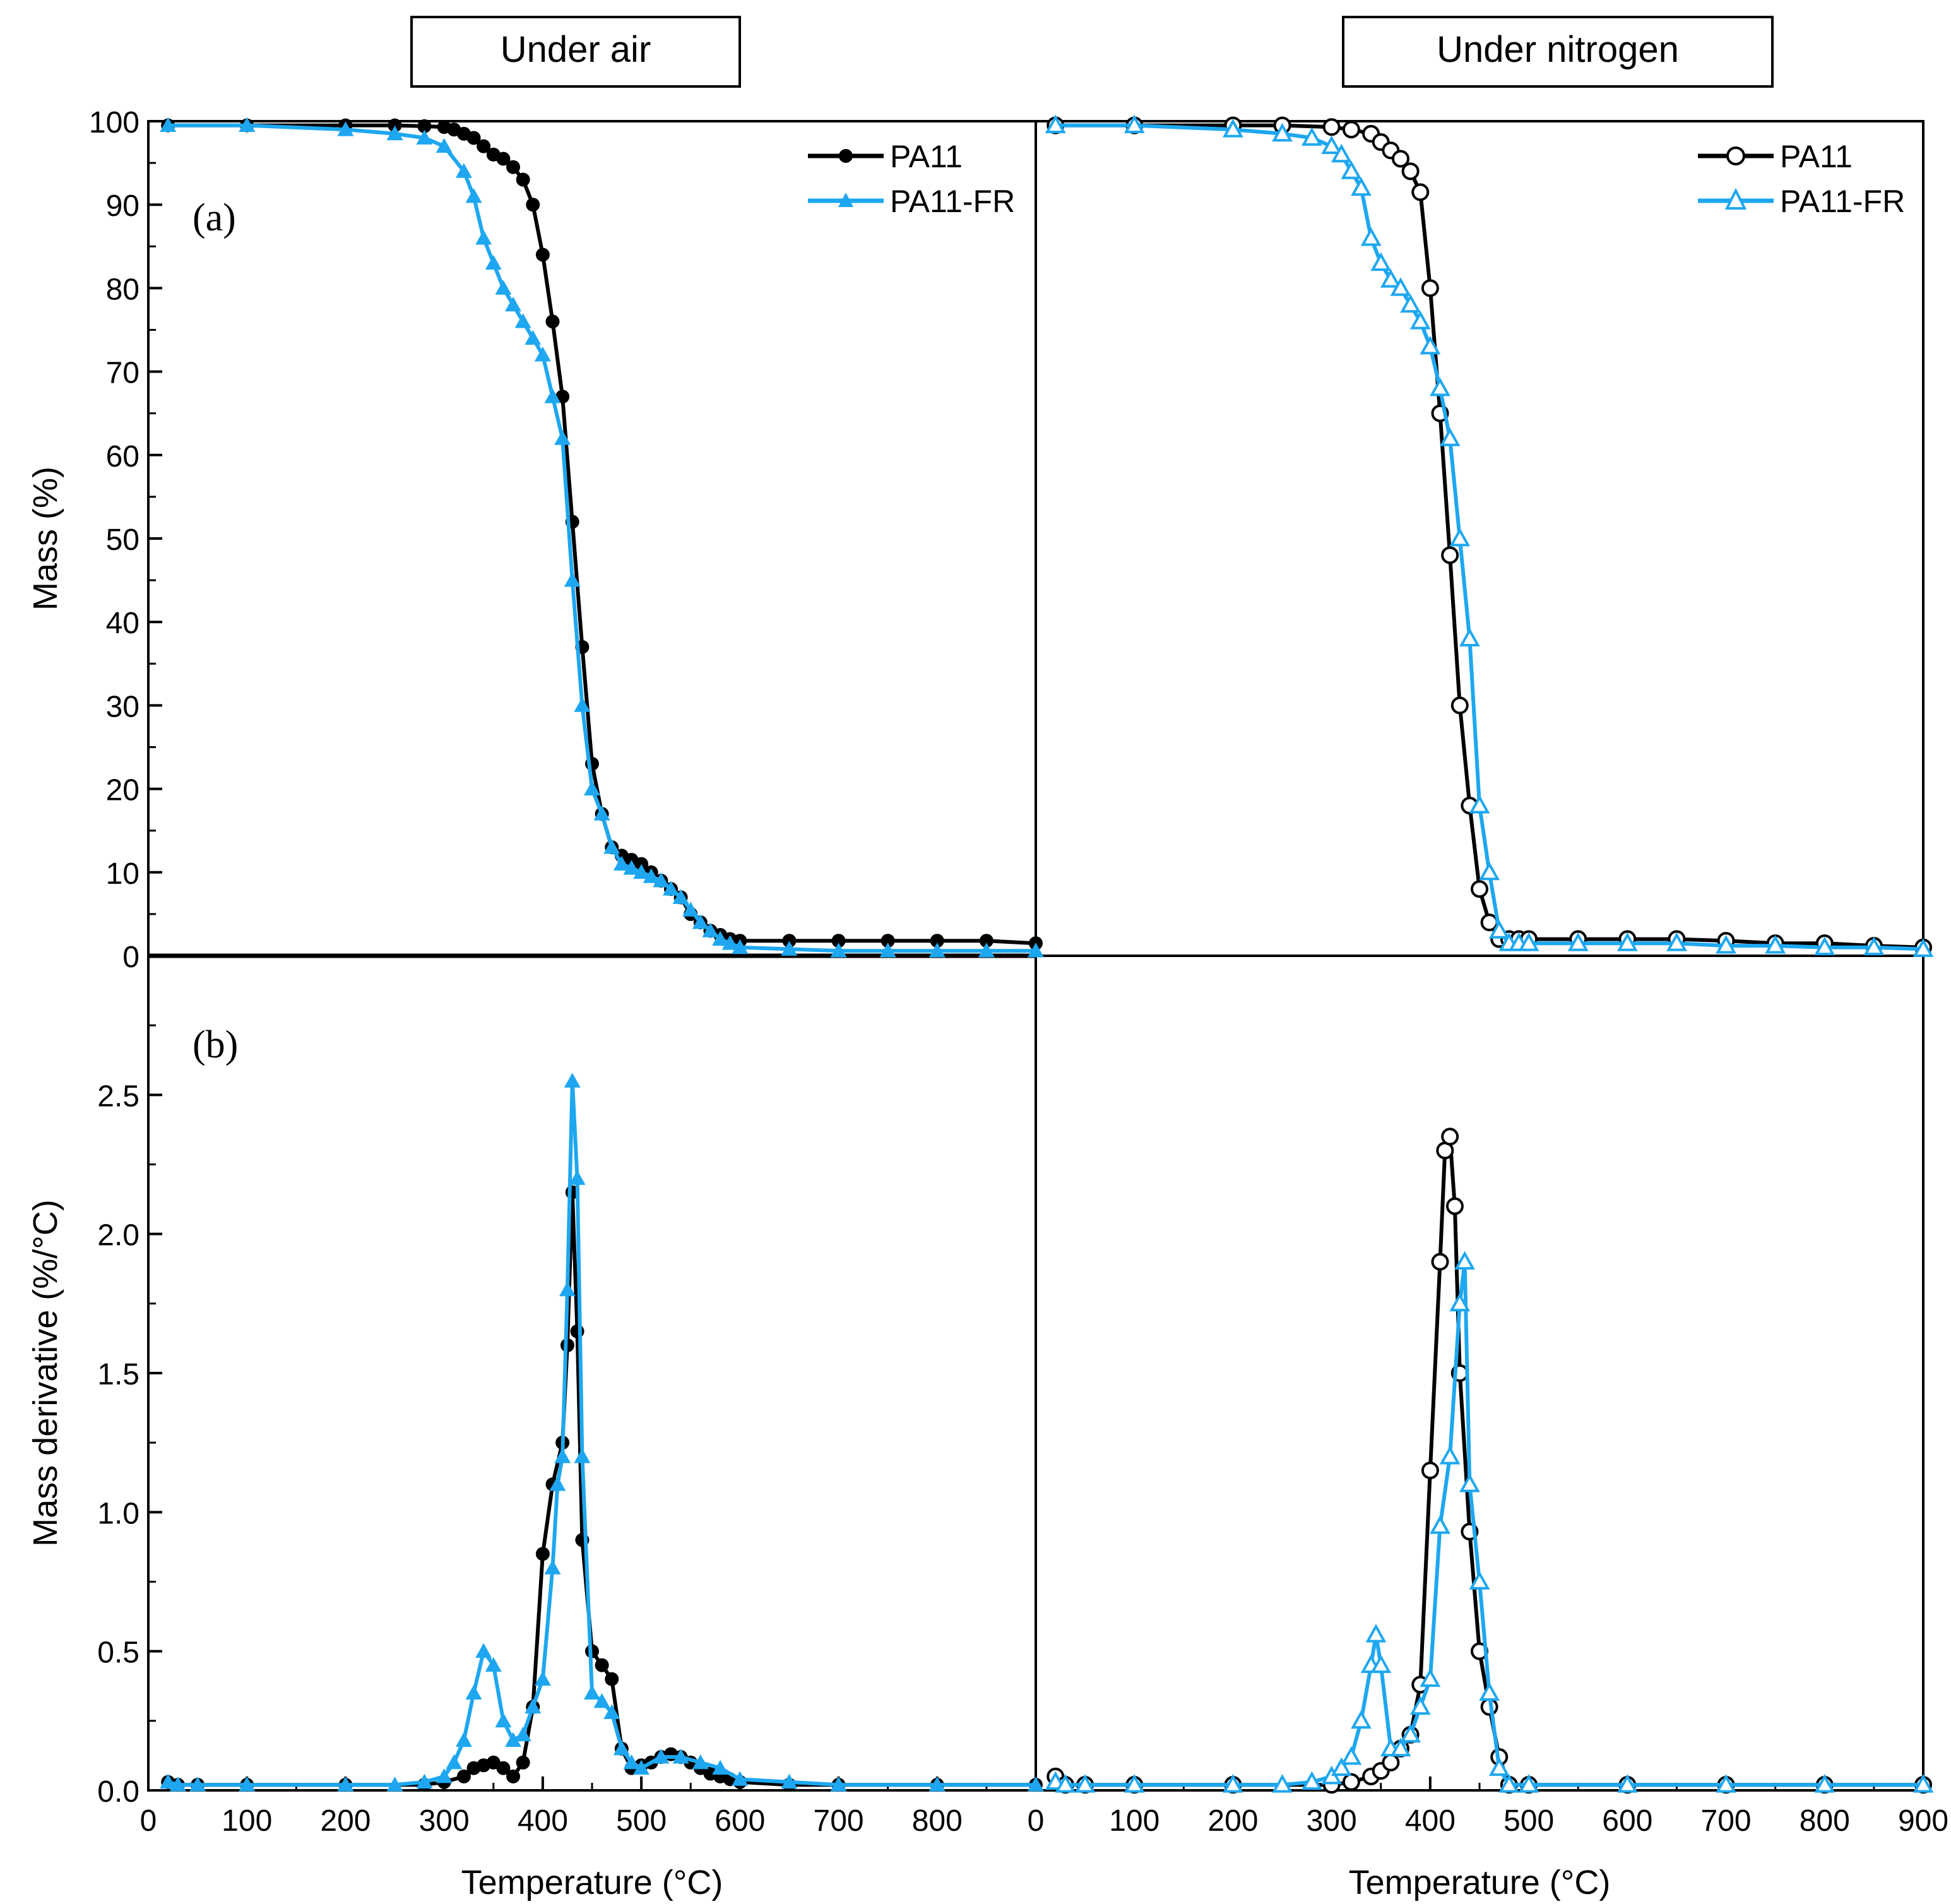  Describe the element at coordinates (1735, 198) in the screenshot. I see `legend-n2-pa11fr-marker` at that location.